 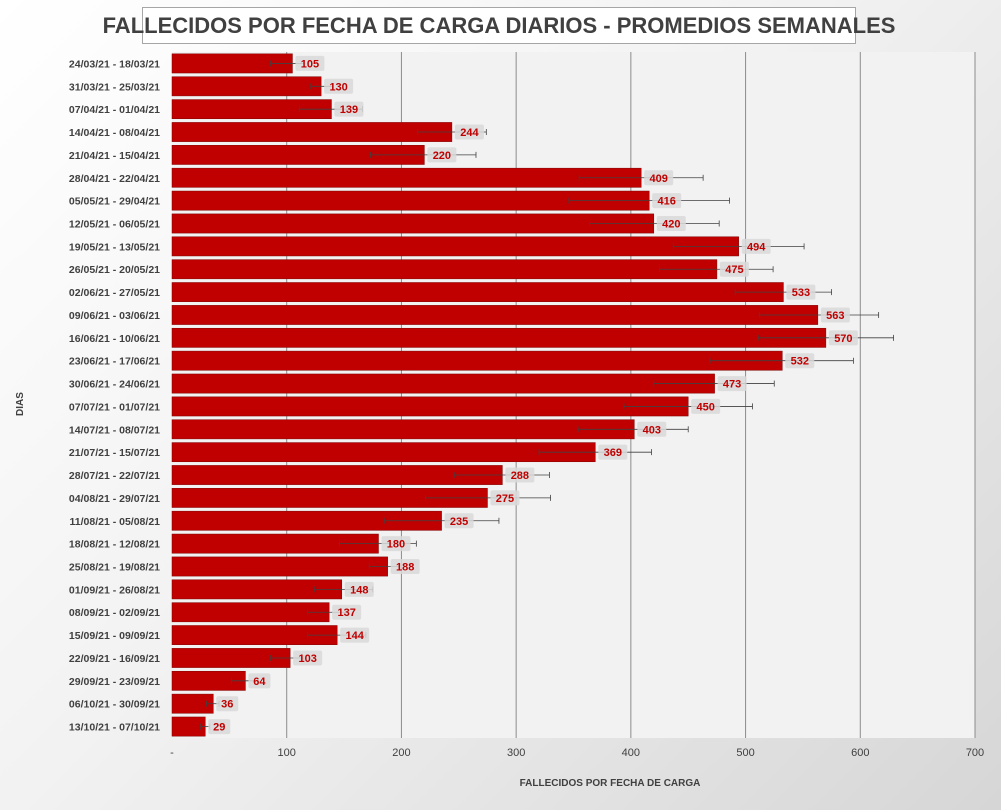 What do you see at coordinates (860, 753) in the screenshot?
I see `x-tick-label: 600` at bounding box center [860, 753].